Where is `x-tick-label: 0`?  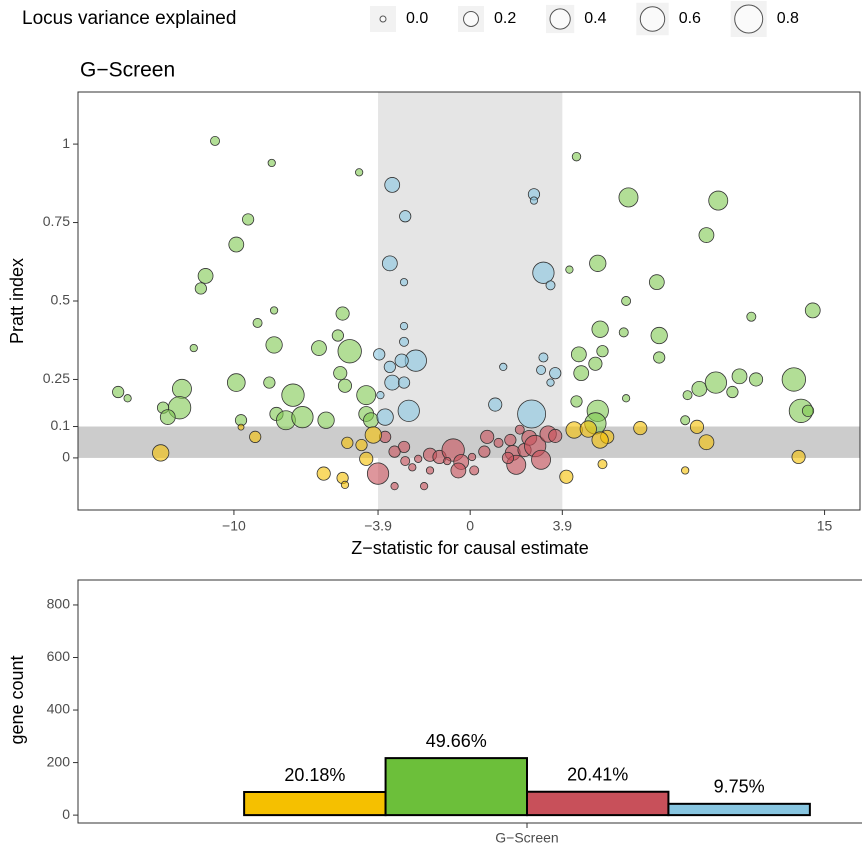
x-tick-label: 0 is located at coordinates (470, 526).